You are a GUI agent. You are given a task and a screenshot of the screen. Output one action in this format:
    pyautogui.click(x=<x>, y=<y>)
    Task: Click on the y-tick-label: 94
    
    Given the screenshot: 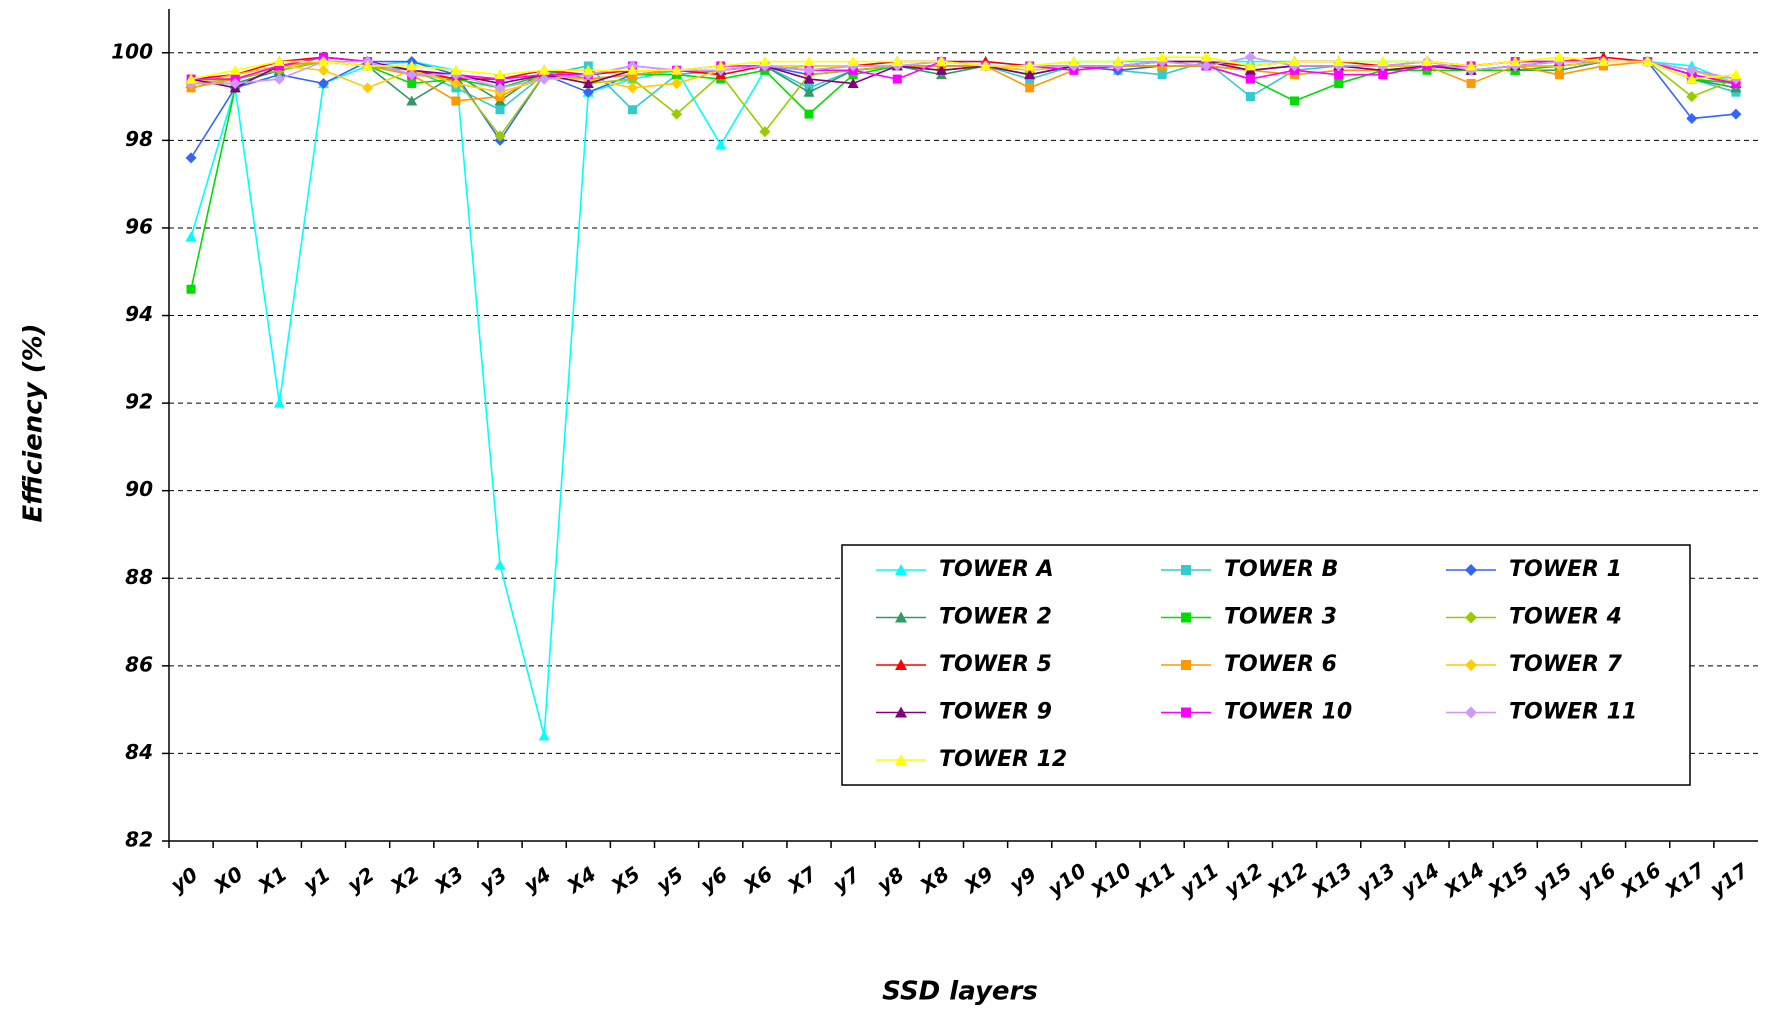 What is the action you would take?
    pyautogui.click(x=139, y=314)
    